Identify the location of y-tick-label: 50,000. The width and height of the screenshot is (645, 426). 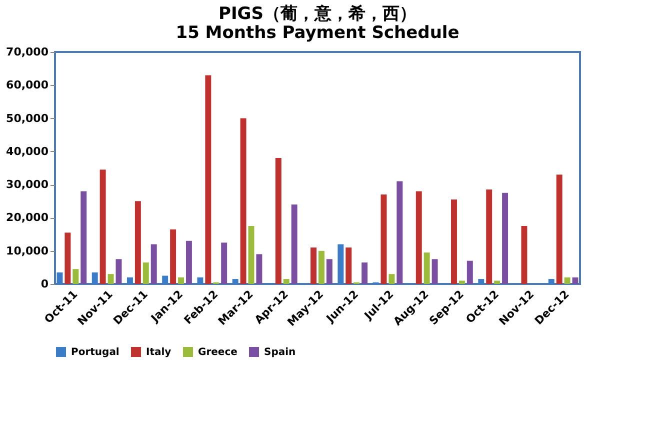
(27, 118).